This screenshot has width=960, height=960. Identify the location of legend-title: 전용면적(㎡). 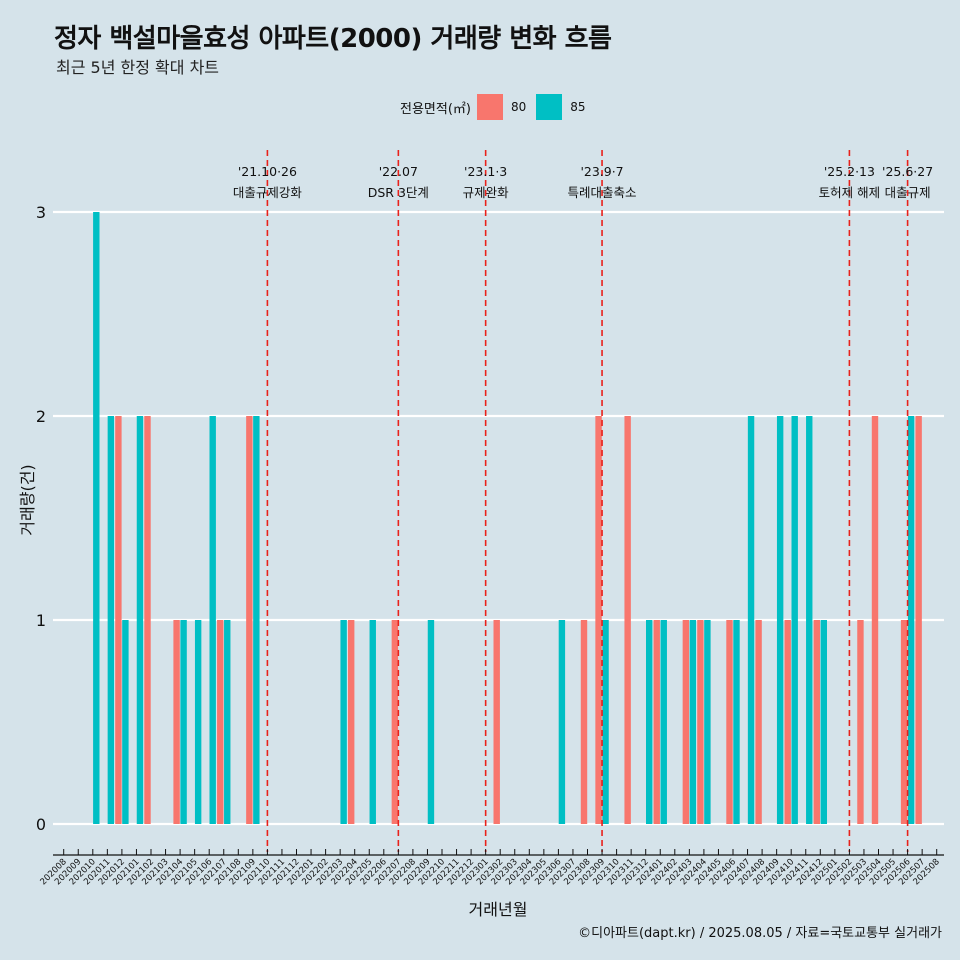
(435, 109).